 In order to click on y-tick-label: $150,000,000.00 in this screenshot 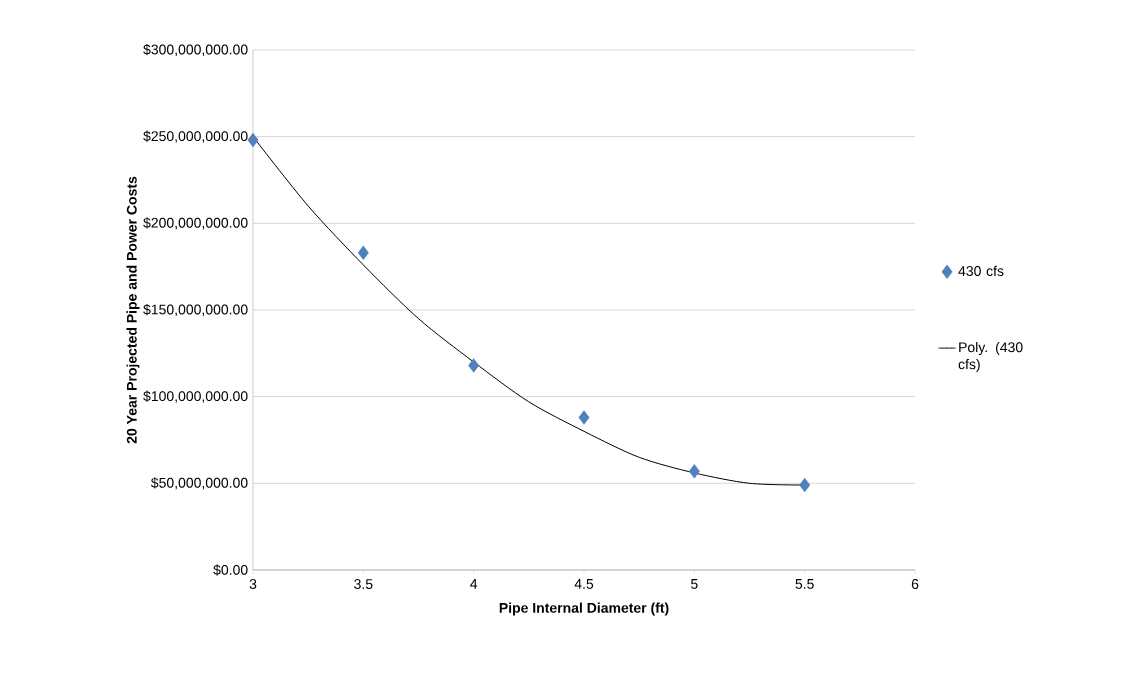, I will do `click(195, 310)`.